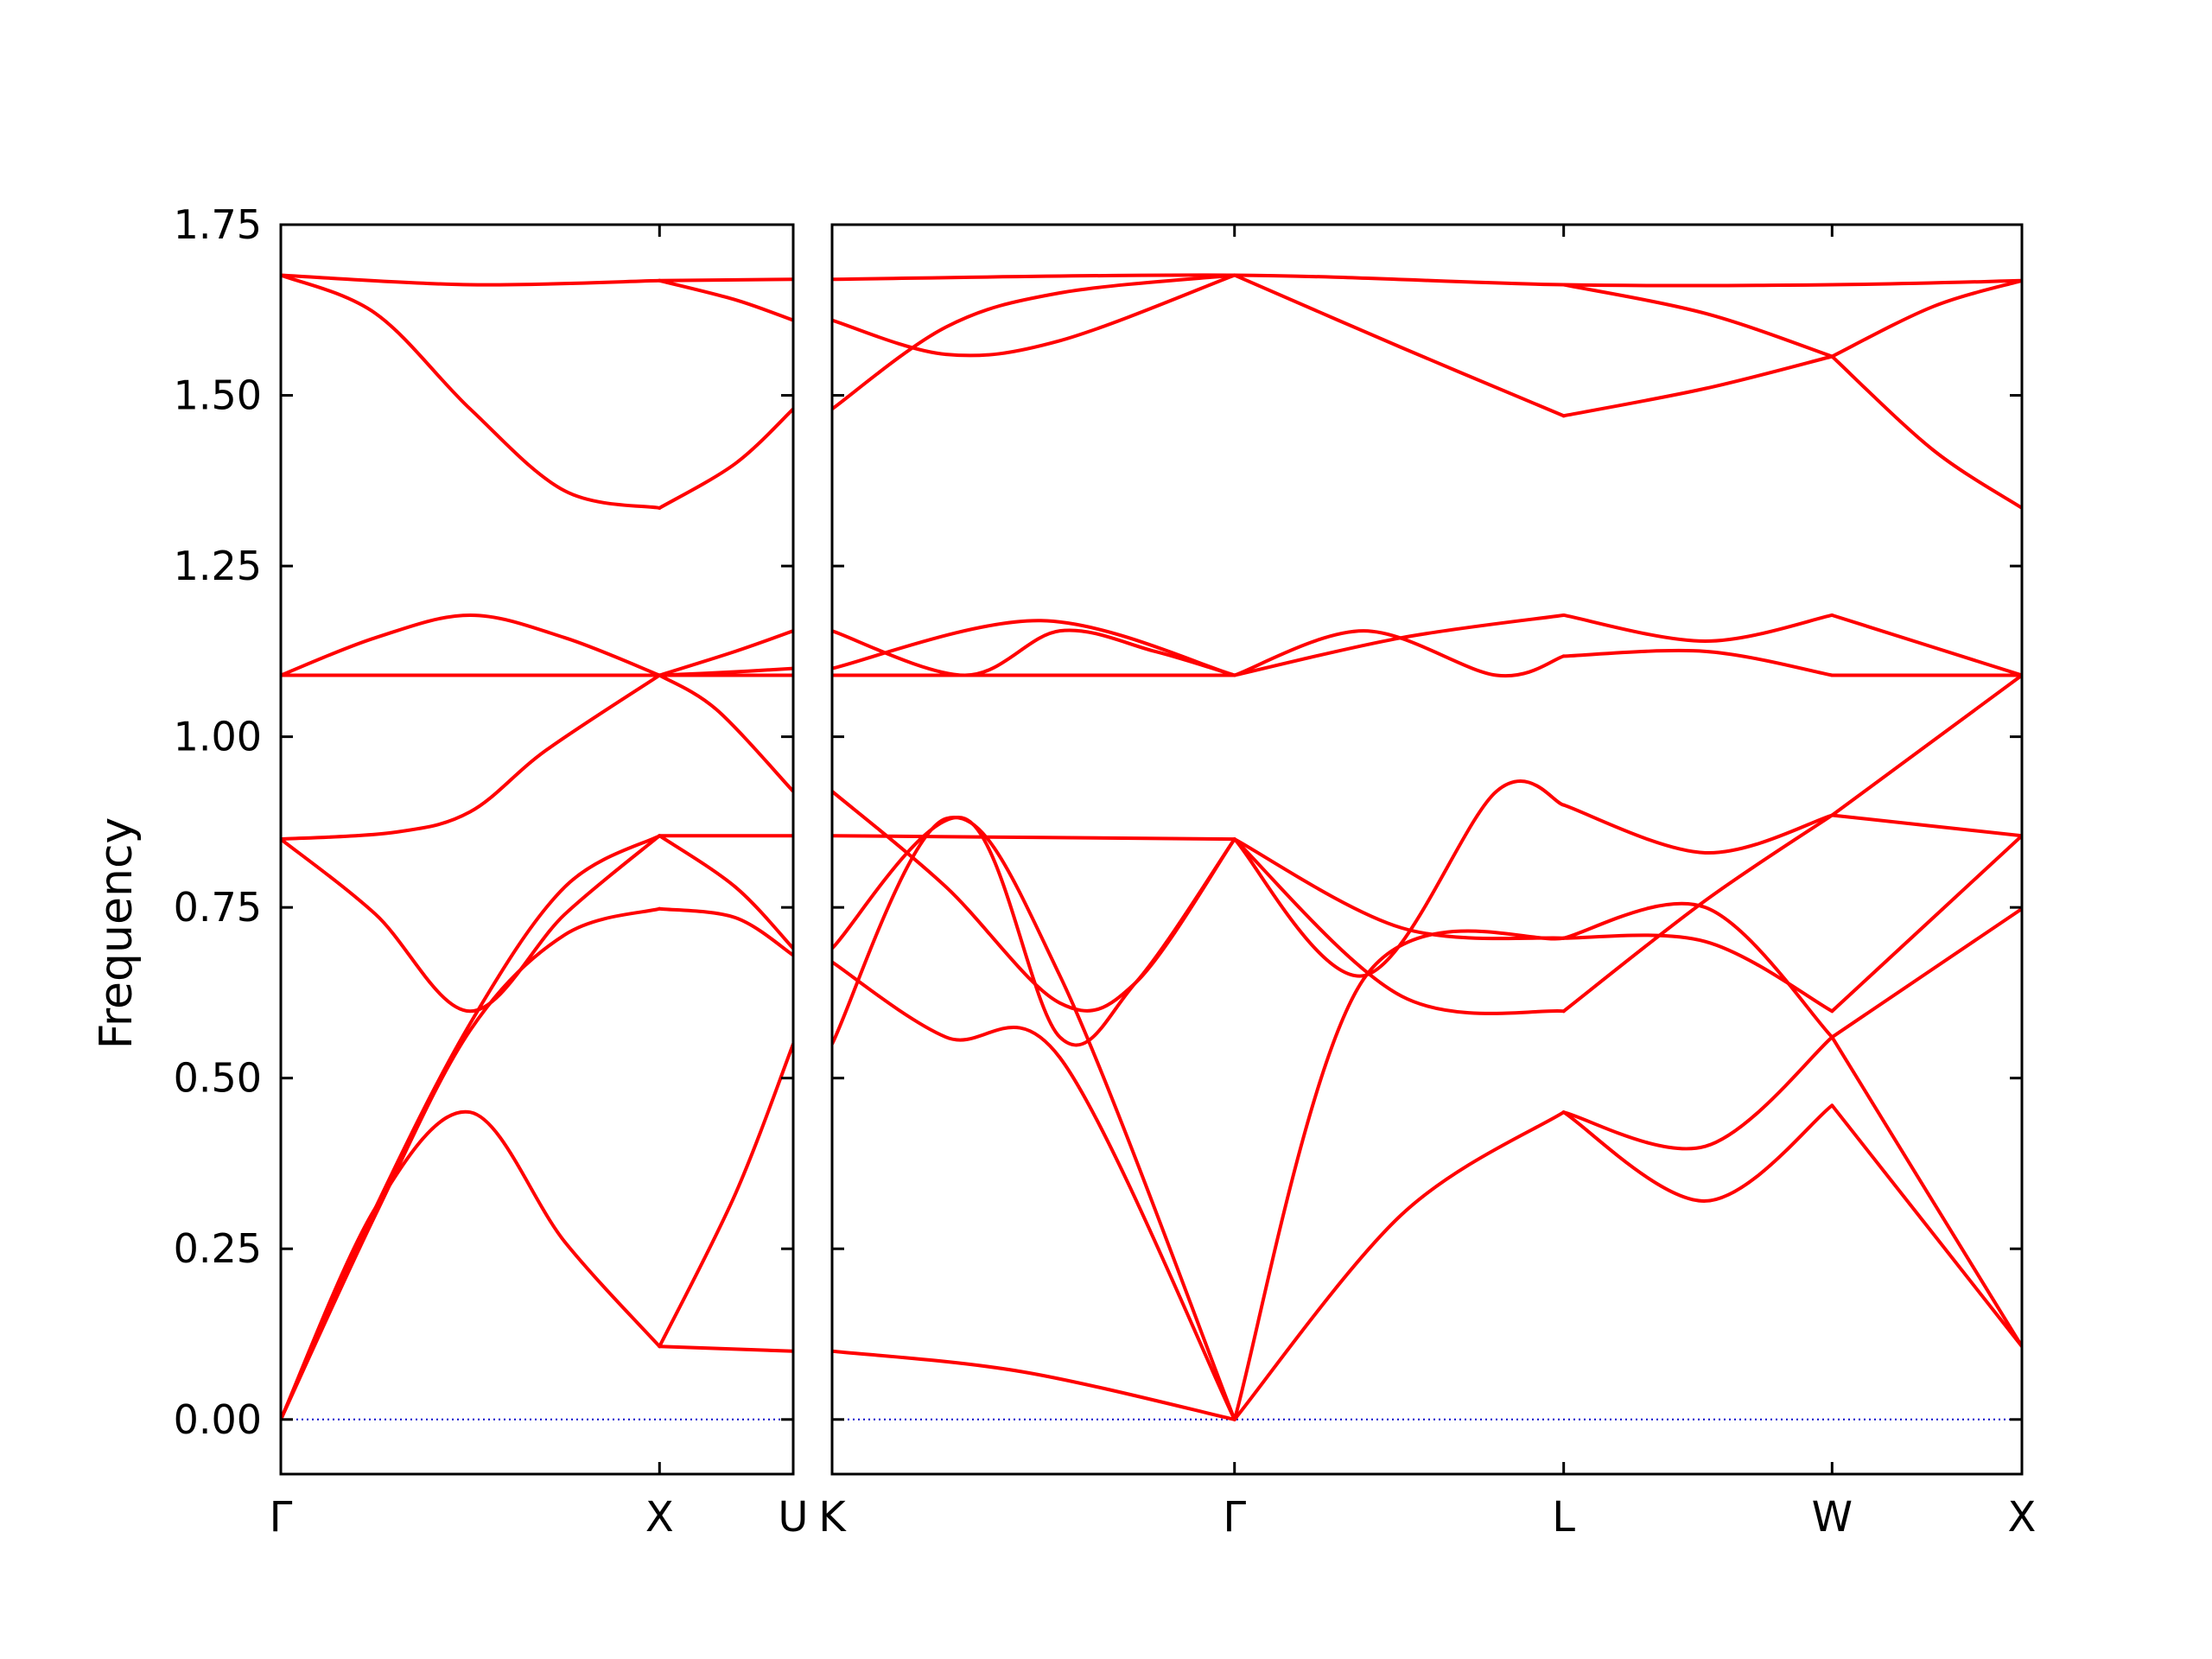 The height and width of the screenshot is (1659, 2212). I want to click on y-tick-label: 1.75, so click(218, 224).